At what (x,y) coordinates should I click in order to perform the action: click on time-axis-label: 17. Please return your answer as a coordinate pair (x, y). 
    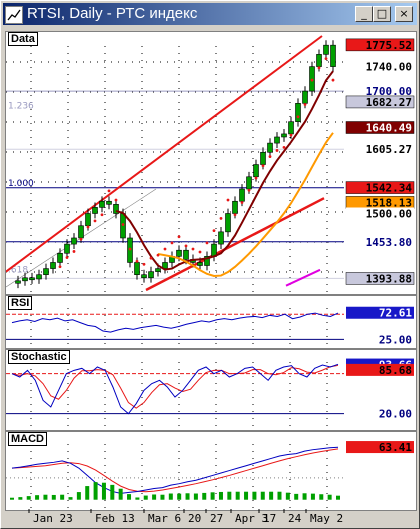
    Looking at the image, I should click on (269, 518).